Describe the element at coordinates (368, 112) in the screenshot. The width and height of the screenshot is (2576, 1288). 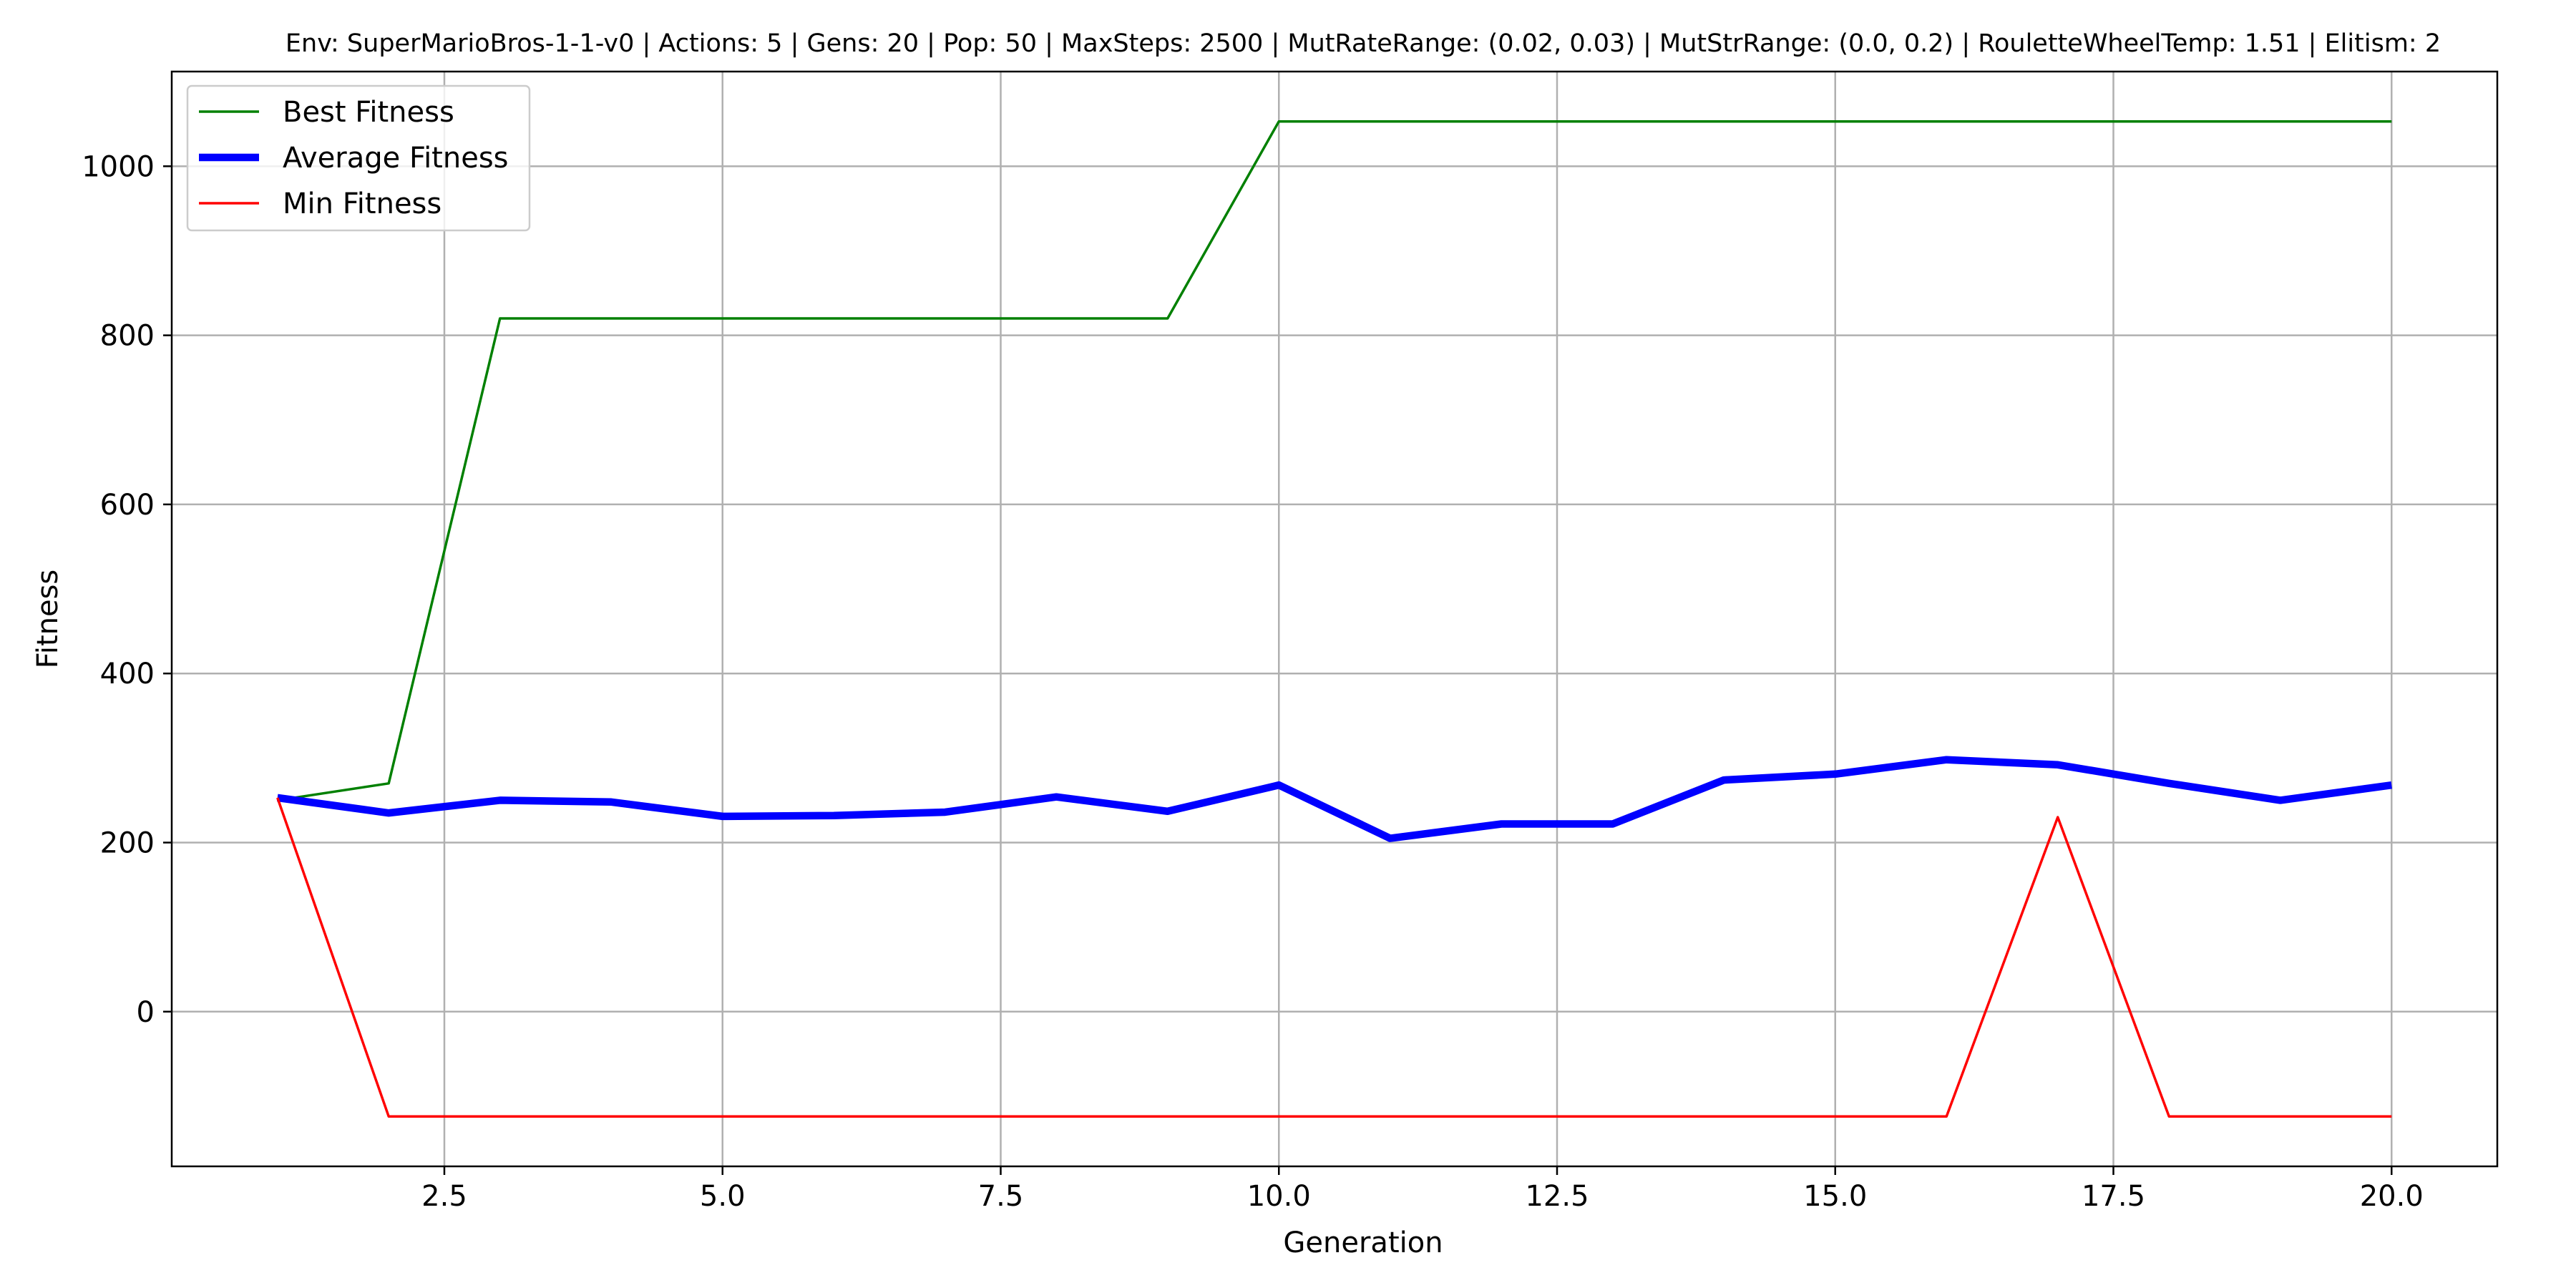
I see `legend-label-best-fitness: Best Fitness` at that location.